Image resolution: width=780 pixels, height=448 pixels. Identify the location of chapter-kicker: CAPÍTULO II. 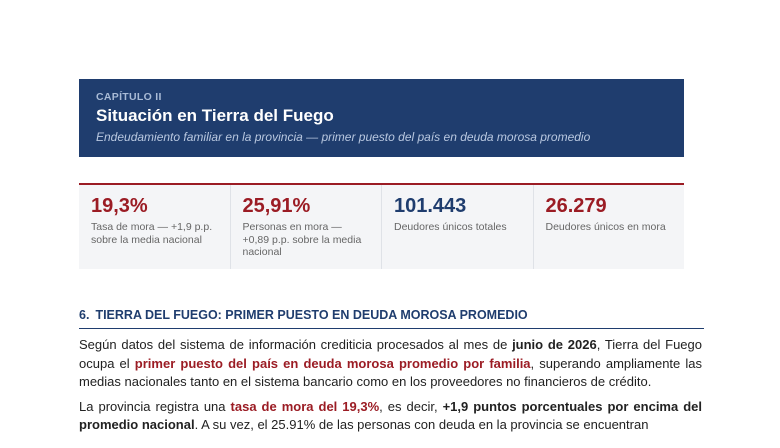
(129, 97).